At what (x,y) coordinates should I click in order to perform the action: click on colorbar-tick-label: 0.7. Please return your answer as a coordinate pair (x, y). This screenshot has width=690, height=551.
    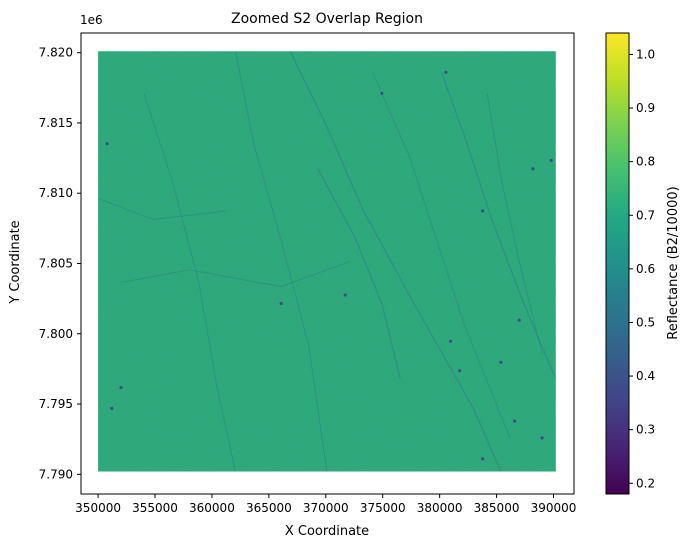
    Looking at the image, I should click on (645, 215).